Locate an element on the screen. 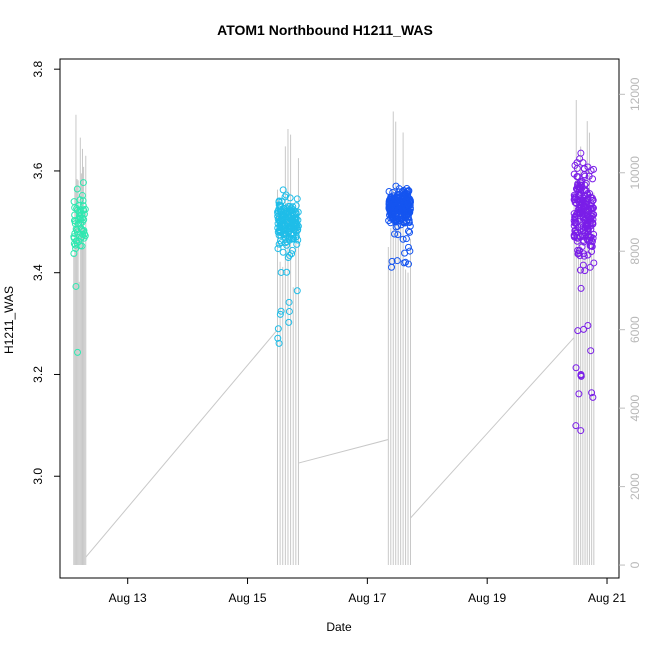  x-tick-label: Aug 15 is located at coordinates (248, 598).